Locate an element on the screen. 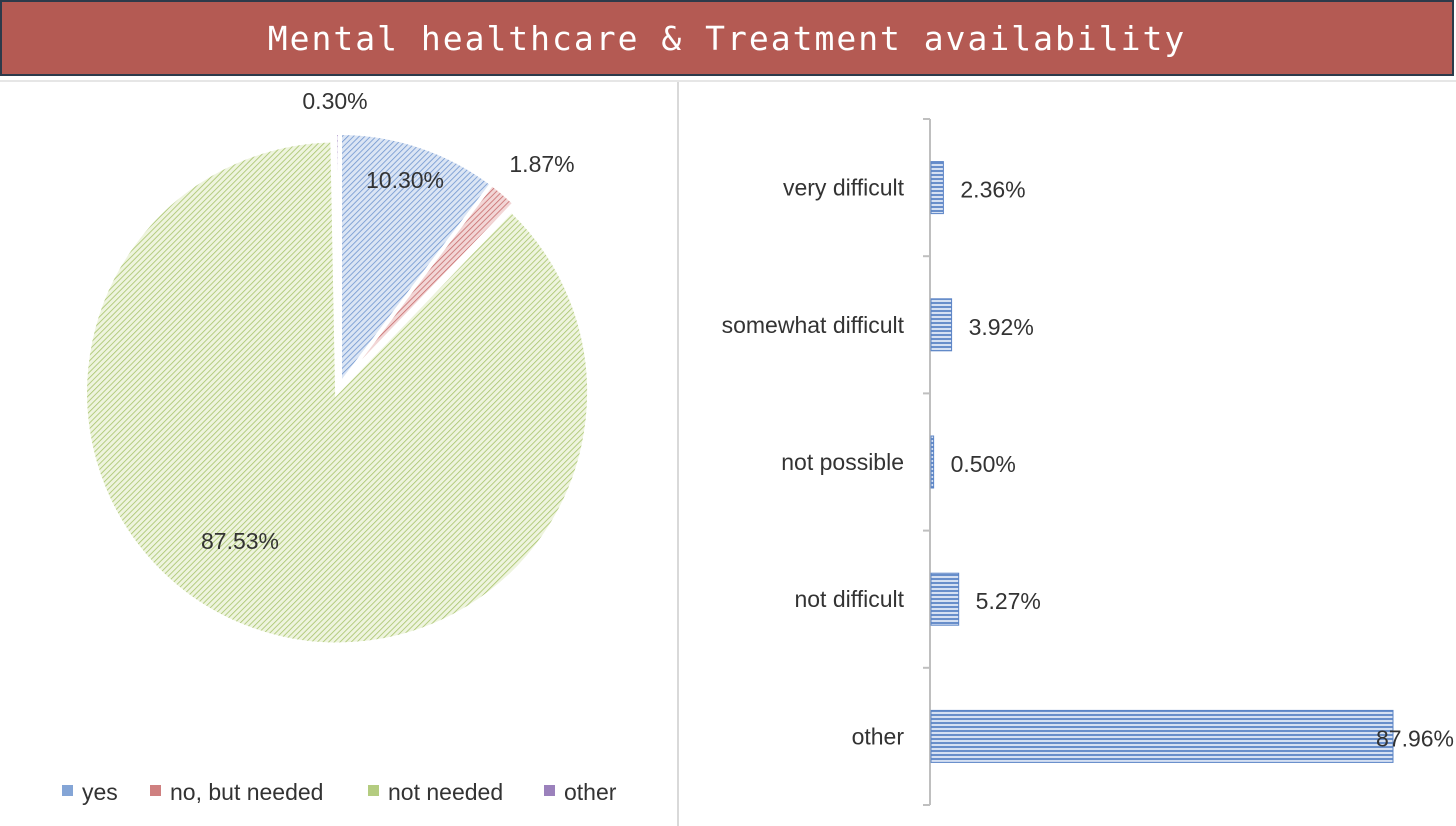 This screenshot has width=1456, height=826. data-label-not-possible: 0.50% is located at coordinates (983, 464).